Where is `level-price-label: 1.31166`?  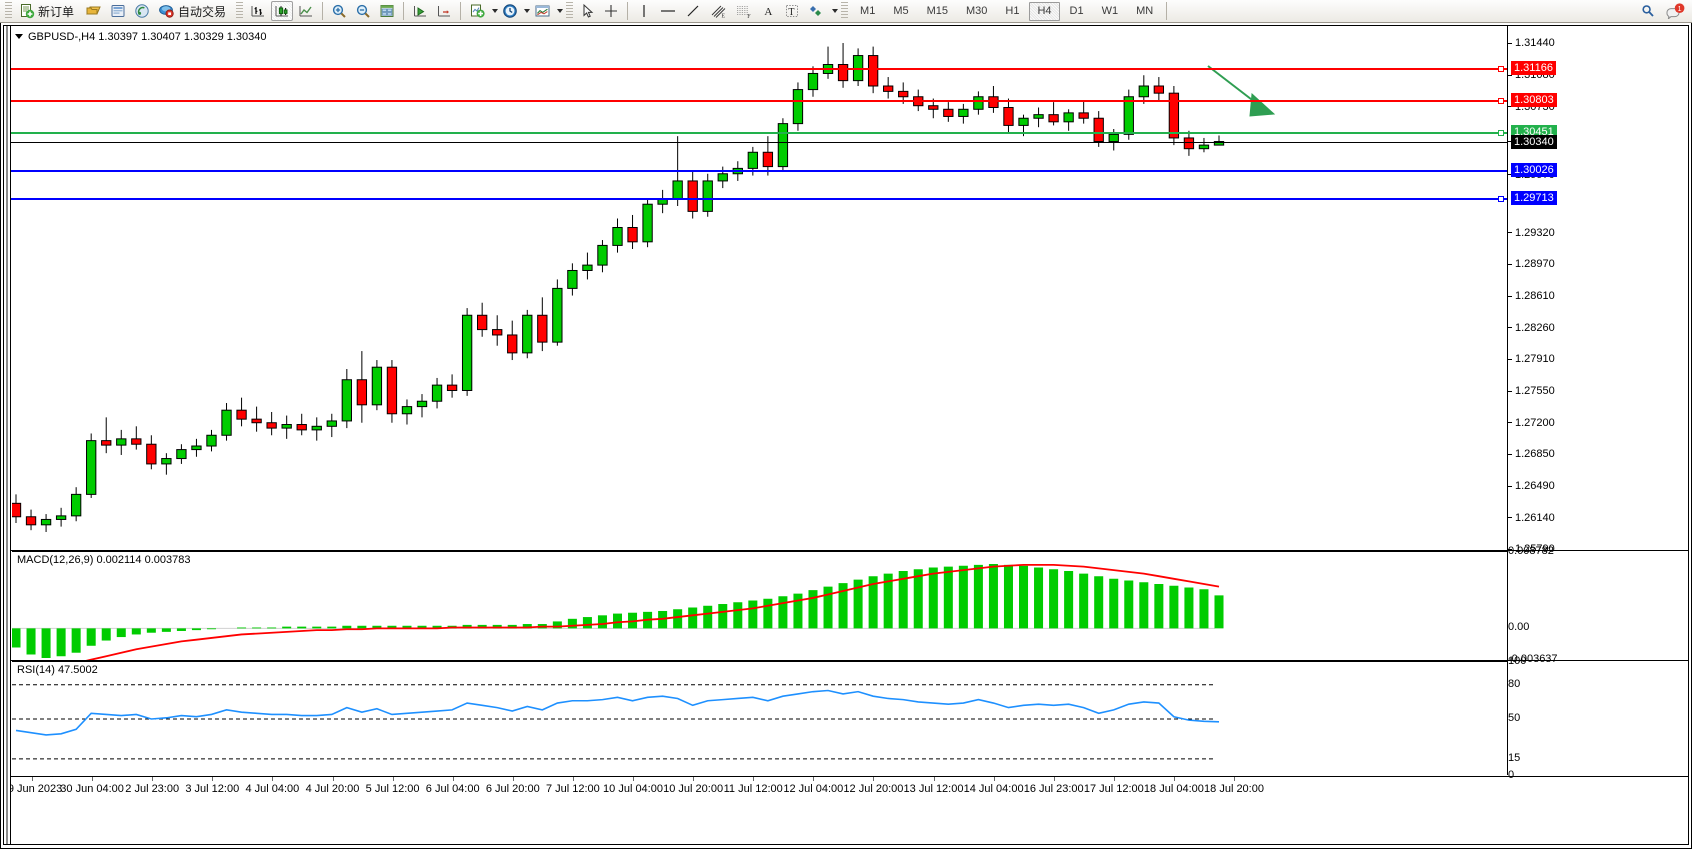 level-price-label: 1.31166 is located at coordinates (1533, 67).